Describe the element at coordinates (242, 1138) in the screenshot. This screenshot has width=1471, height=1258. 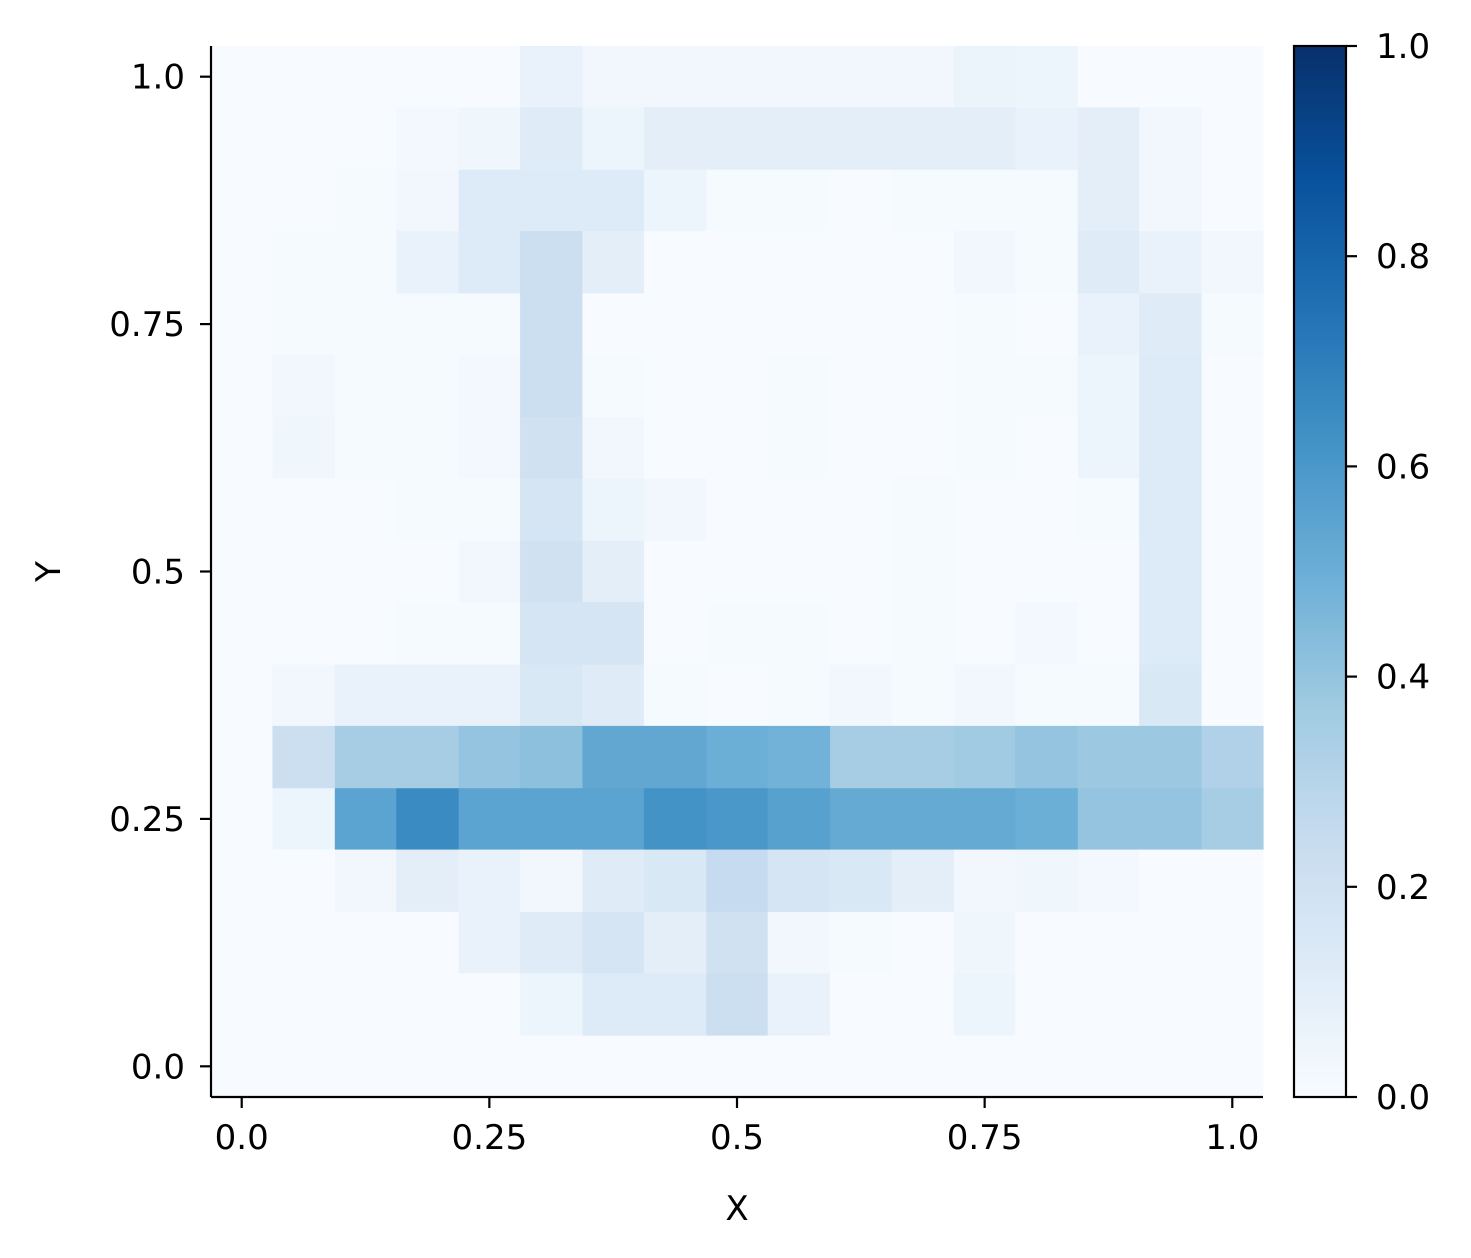
I see `x-tick-label: 0.0` at that location.